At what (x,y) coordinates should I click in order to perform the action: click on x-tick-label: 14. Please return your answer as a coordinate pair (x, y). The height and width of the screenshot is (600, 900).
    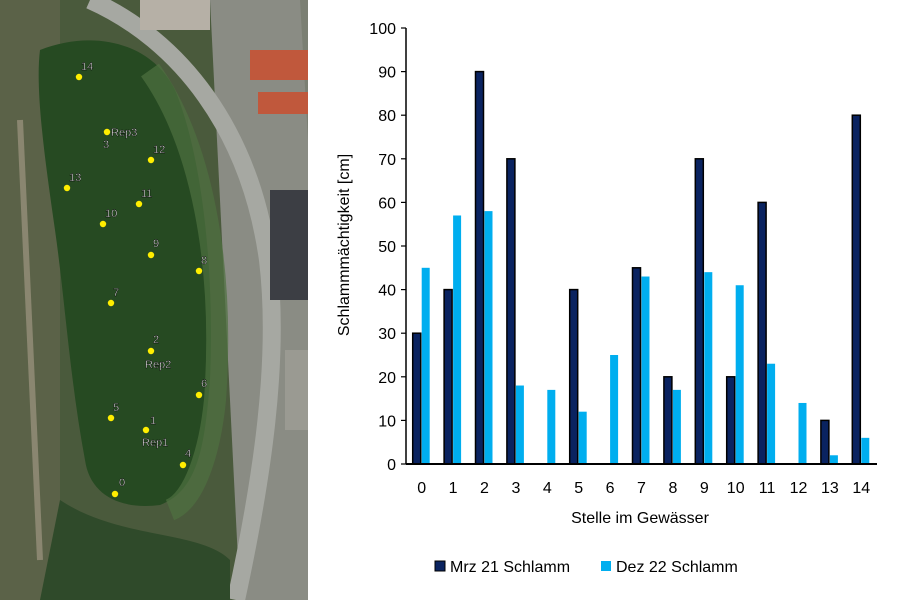
    Looking at the image, I should click on (861, 488).